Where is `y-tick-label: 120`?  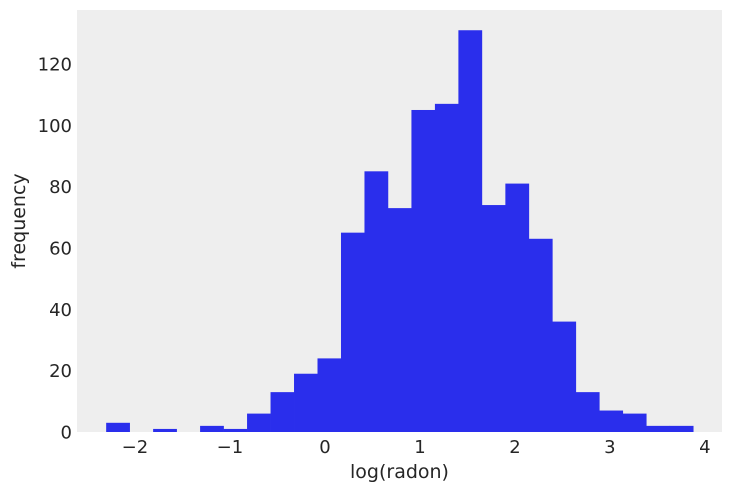
y-tick-label: 120 is located at coordinates (55, 64).